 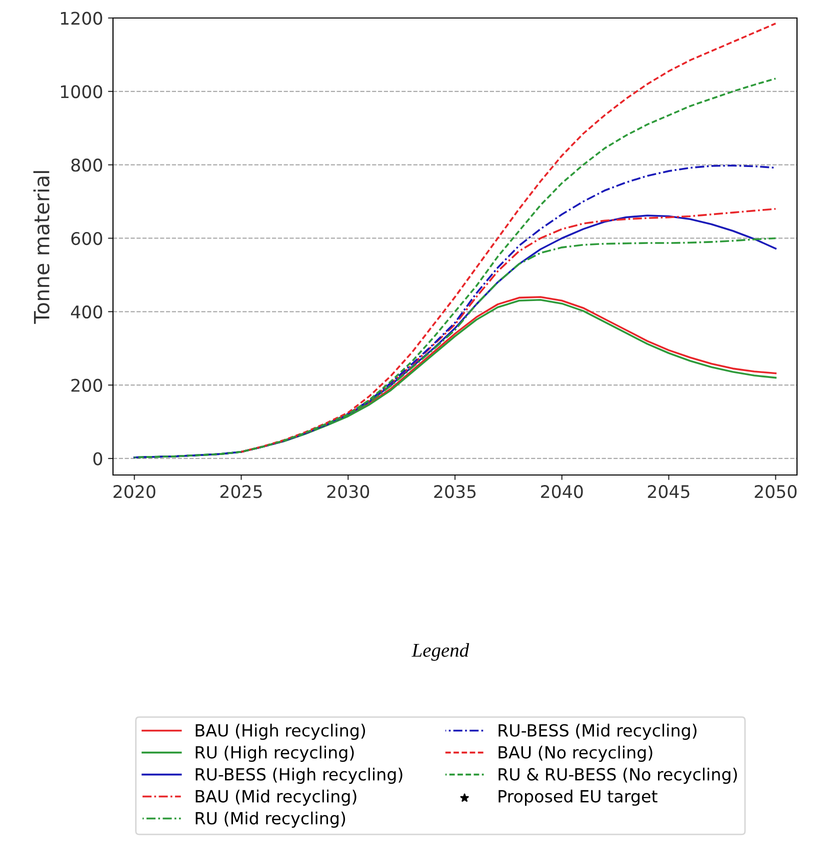 I want to click on y-tick-label: 1200, so click(x=81, y=18).